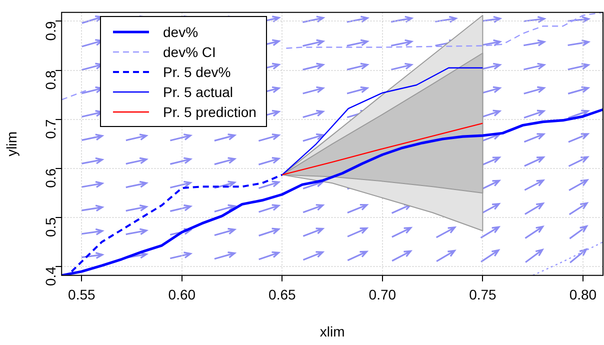 This screenshot has width=604, height=345. What do you see at coordinates (382, 294) in the screenshot?
I see `x-tick-label: 0.70` at bounding box center [382, 294].